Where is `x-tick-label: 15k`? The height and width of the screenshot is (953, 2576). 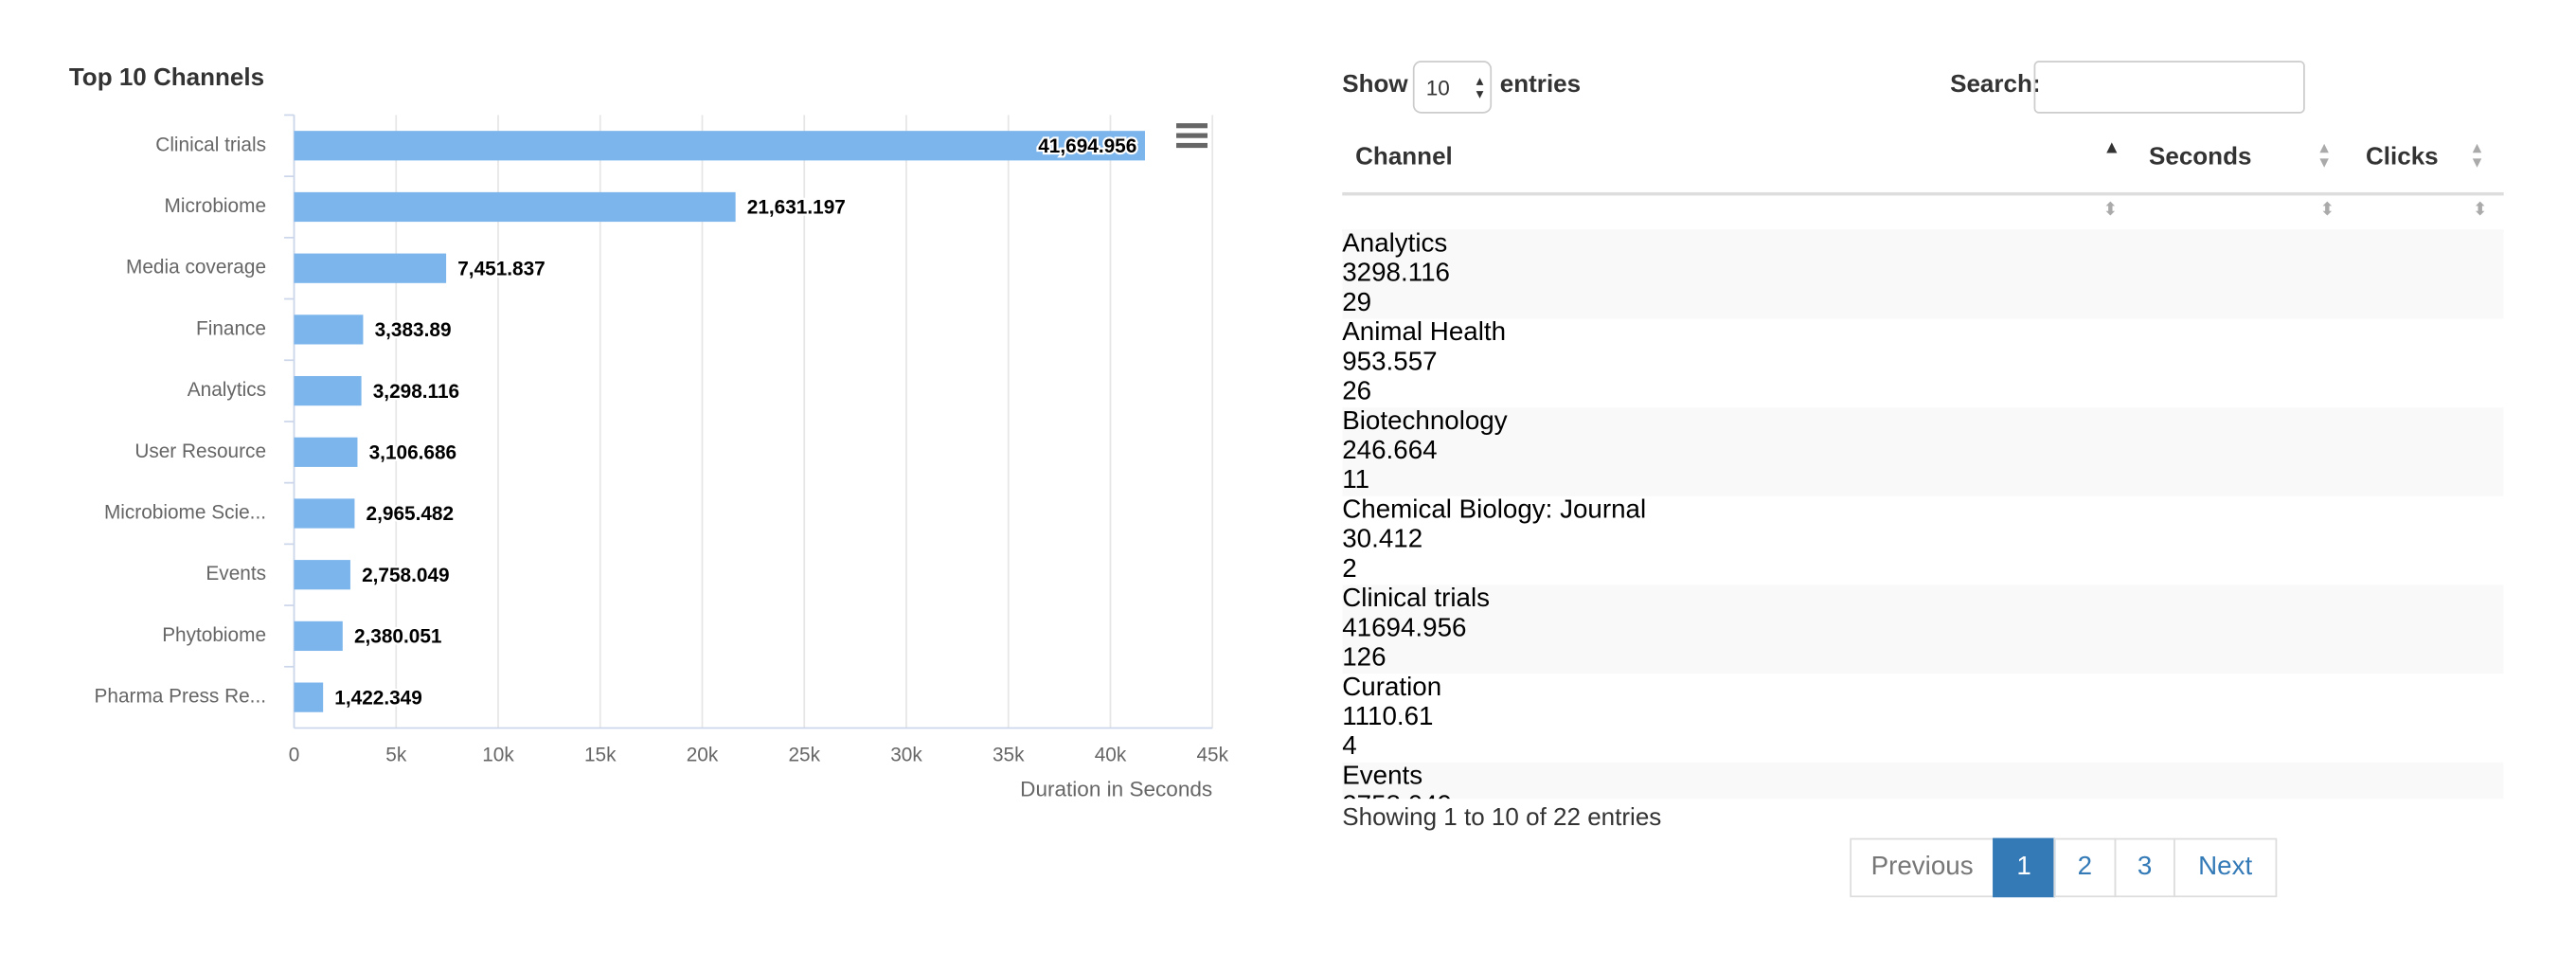 x-tick-label: 15k is located at coordinates (600, 754).